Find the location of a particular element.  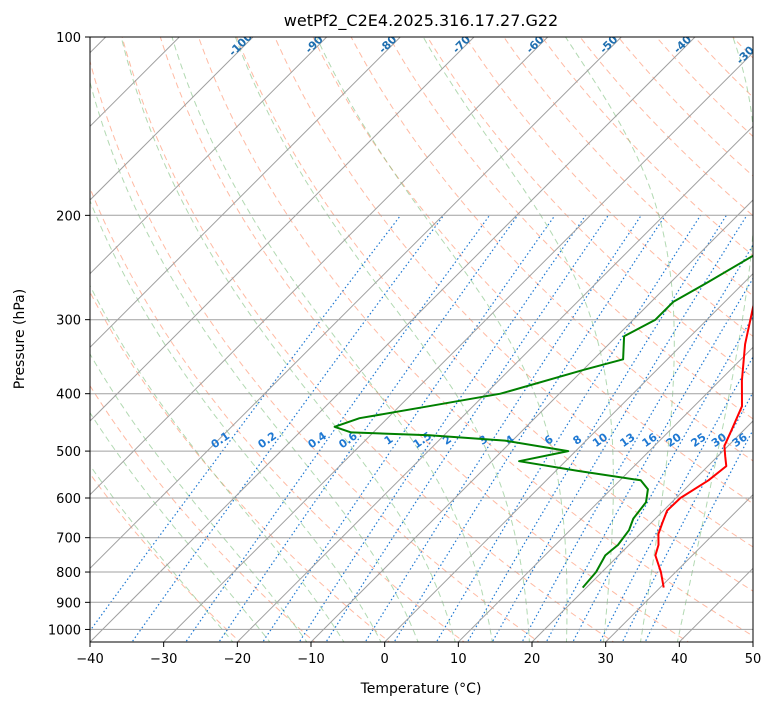

y-axis-label: Pressure (hPa) is located at coordinates (20, 339).